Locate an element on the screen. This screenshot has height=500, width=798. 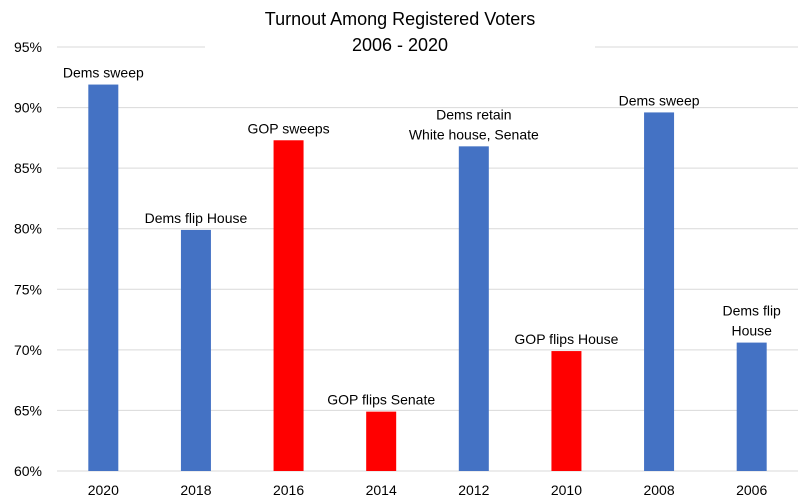
bar-2016 is located at coordinates (288, 305).